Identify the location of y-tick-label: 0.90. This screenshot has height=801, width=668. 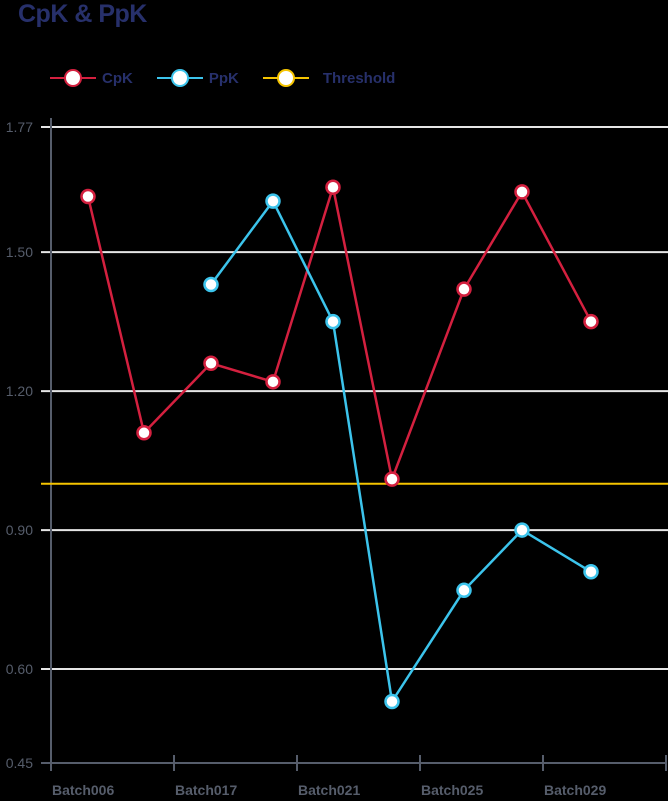
(19, 530).